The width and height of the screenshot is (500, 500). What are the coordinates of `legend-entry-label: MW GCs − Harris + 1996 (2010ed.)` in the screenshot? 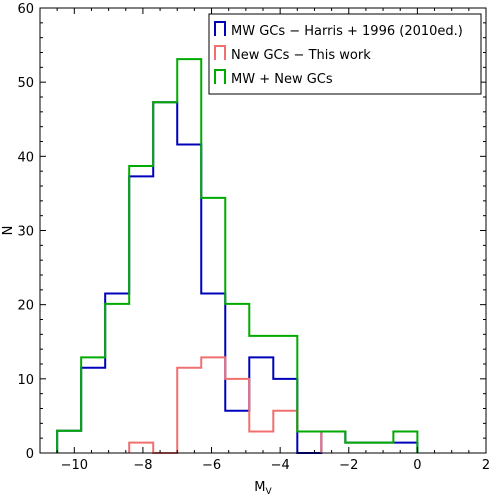 It's located at (347, 31).